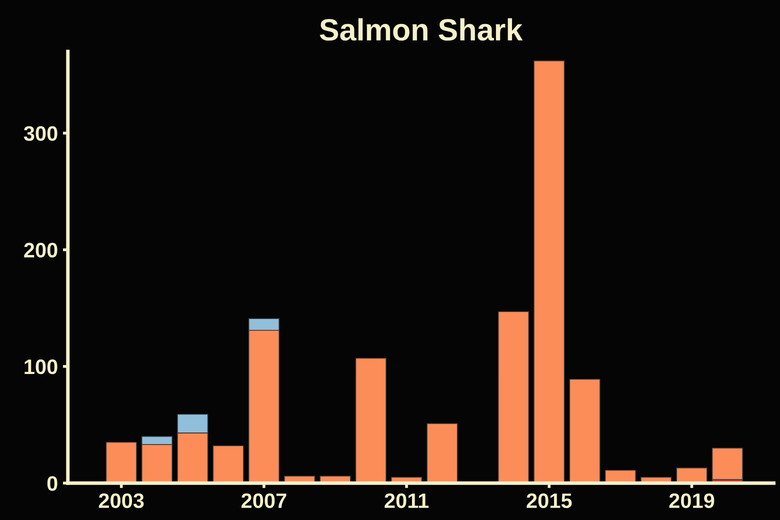 The image size is (780, 520). What do you see at coordinates (121, 500) in the screenshot?
I see `x-tick-label: 2003` at bounding box center [121, 500].